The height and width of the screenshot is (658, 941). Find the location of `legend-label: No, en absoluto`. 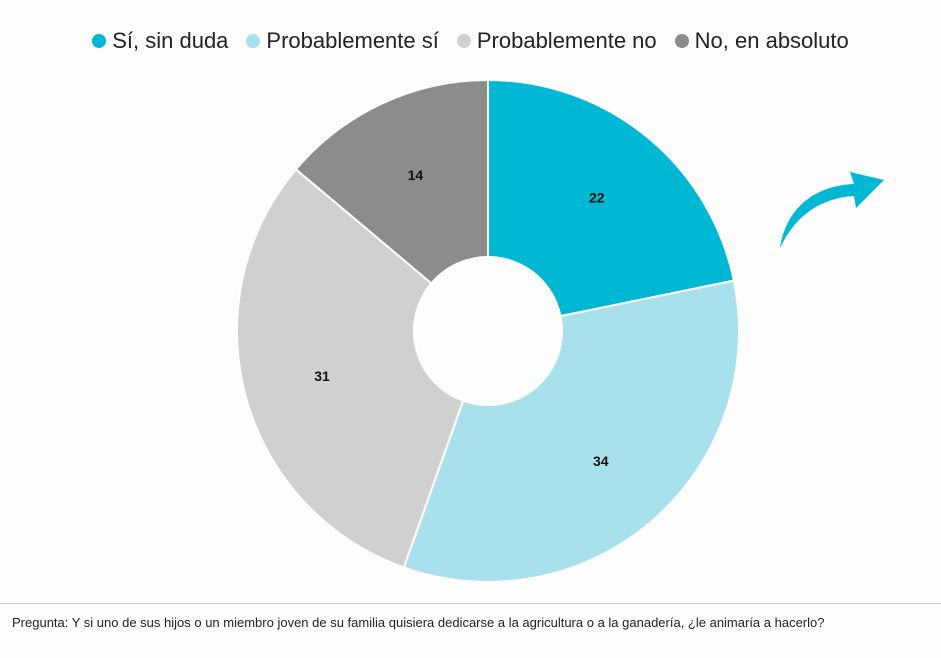

legend-label: No, en absoluto is located at coordinates (771, 40).